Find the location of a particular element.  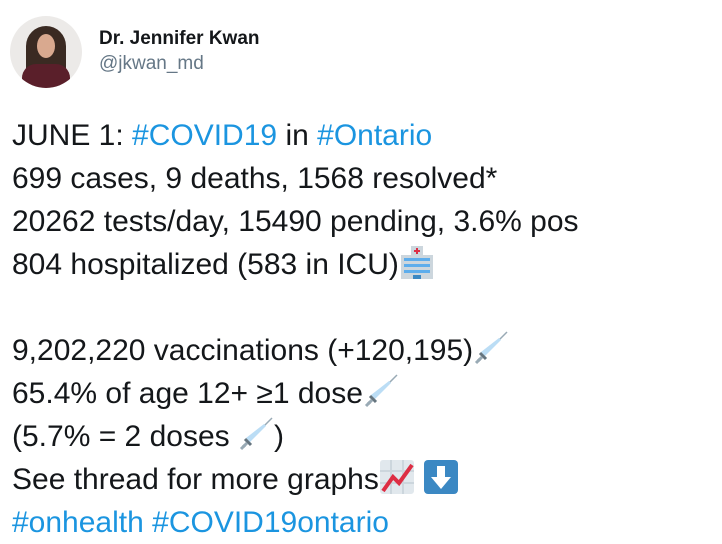

thread-line: See thread for more graphs is located at coordinates (195, 479).